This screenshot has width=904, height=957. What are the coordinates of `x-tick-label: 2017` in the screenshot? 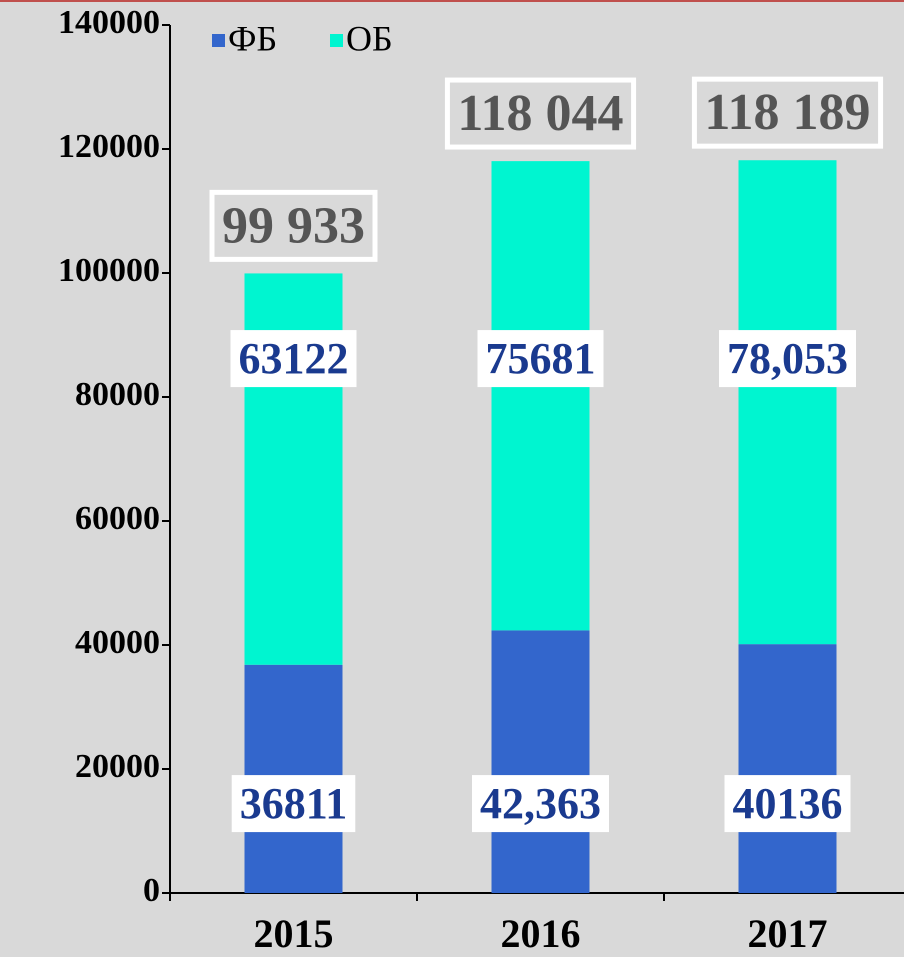 It's located at (788, 933).